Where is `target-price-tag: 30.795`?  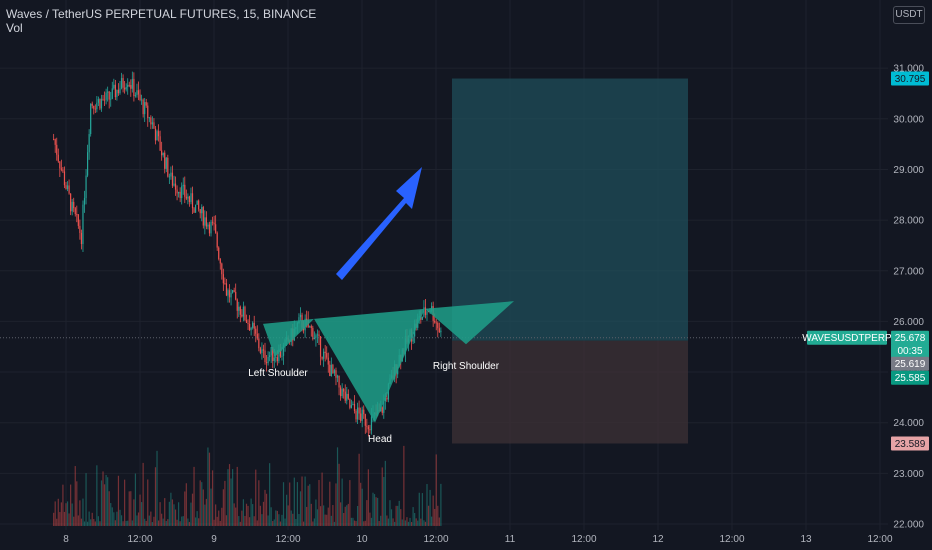 target-price-tag: 30.795 is located at coordinates (910, 79).